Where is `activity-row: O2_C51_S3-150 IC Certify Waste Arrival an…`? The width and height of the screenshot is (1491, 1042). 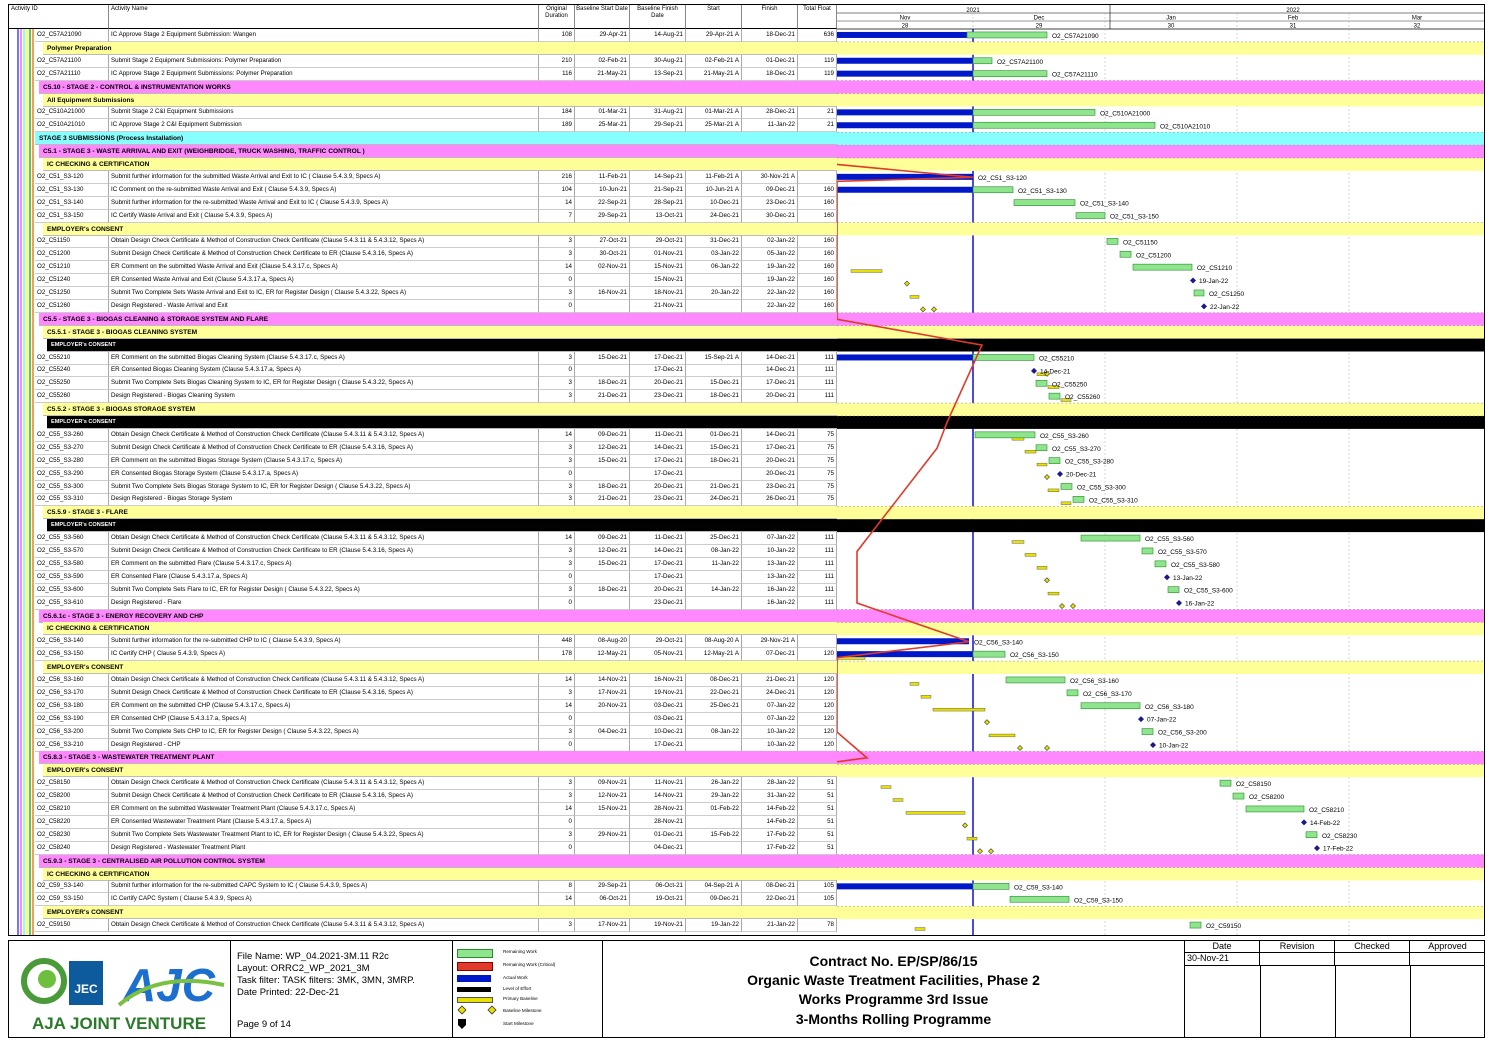 activity-row: O2_C51_S3-150 IC Certify Waste Arrival an… is located at coordinates (423, 216).